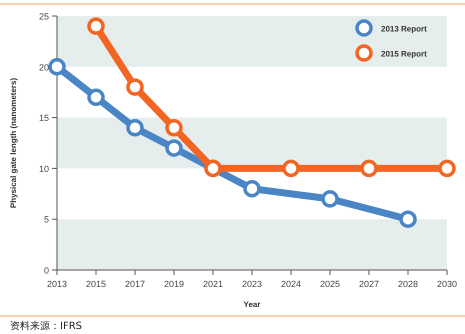 This screenshot has height=334, width=465. I want to click on x-tick-label: 2027, so click(369, 284).